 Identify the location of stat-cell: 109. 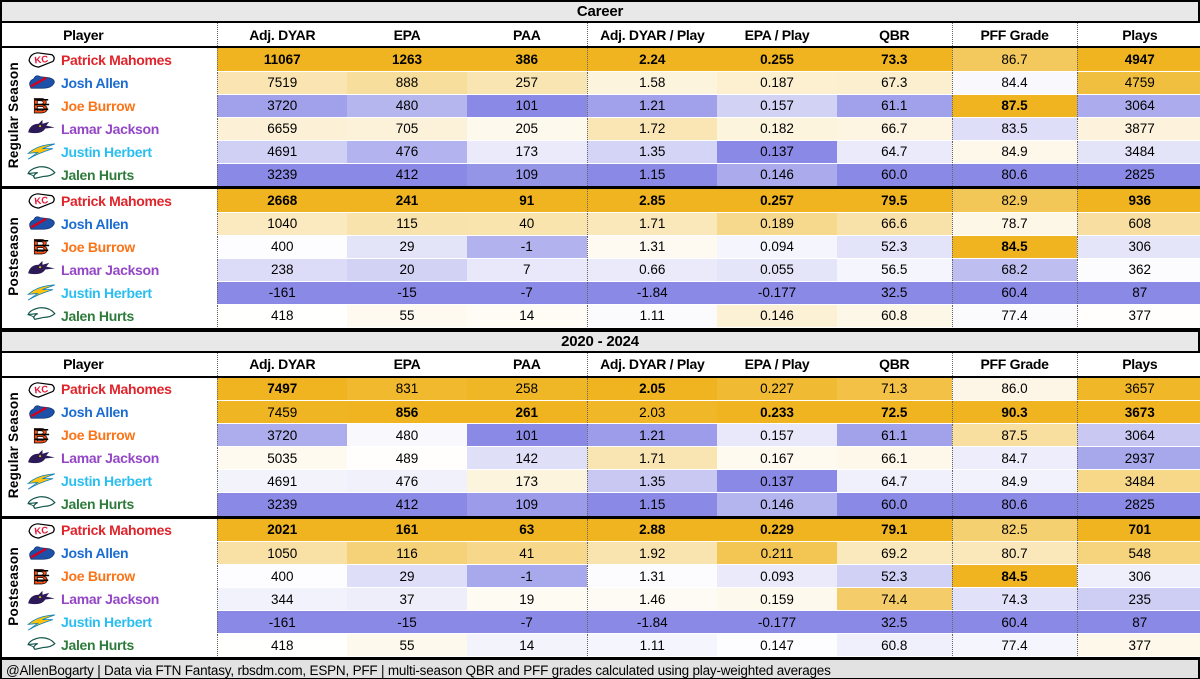
(527, 175).